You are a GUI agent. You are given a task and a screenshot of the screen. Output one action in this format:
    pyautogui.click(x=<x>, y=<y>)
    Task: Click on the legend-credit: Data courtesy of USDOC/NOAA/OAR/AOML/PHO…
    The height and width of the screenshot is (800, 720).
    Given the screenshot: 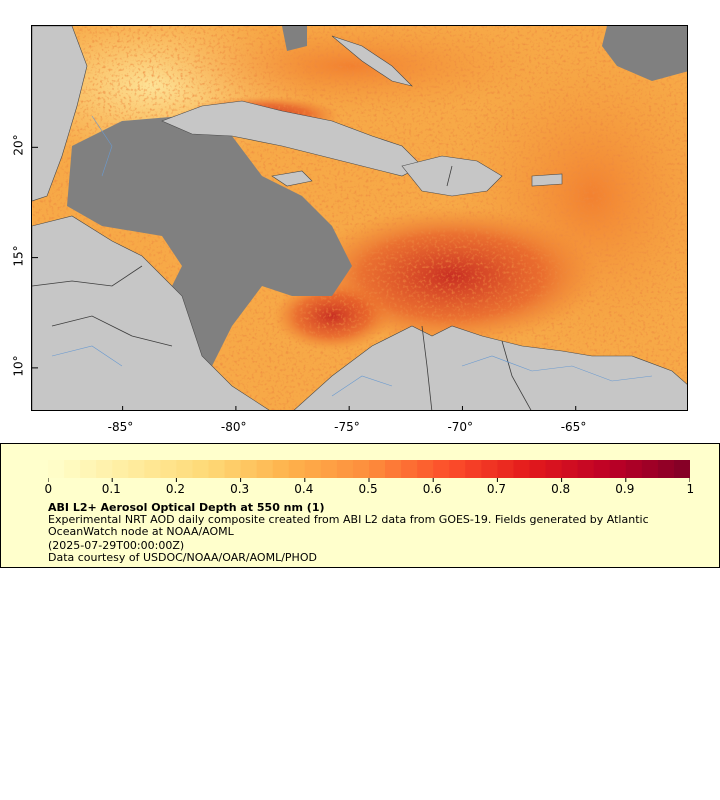 What is the action you would take?
    pyautogui.click(x=182, y=557)
    